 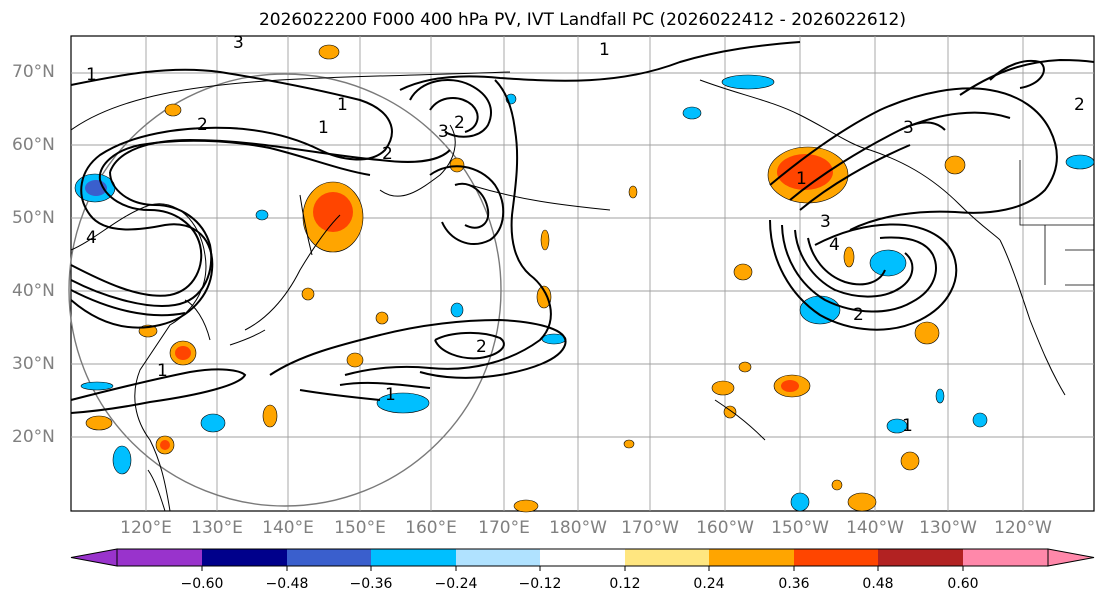 What do you see at coordinates (306, 225) in the screenshot?
I see `coast-sakhalin` at bounding box center [306, 225].